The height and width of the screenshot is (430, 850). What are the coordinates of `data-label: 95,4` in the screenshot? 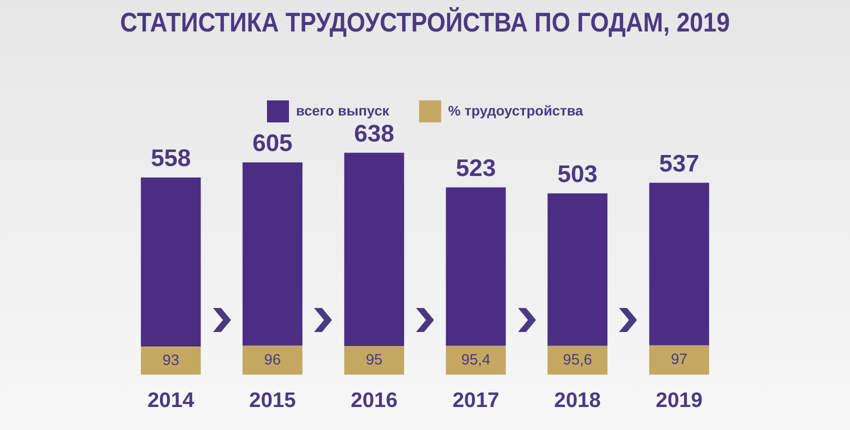 It's located at (475, 359).